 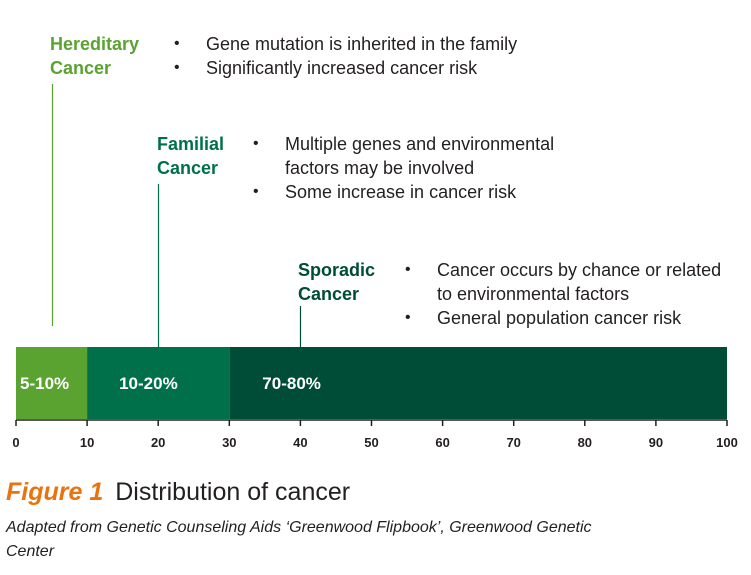 I want to click on x-tick-label: 60, so click(x=442, y=442).